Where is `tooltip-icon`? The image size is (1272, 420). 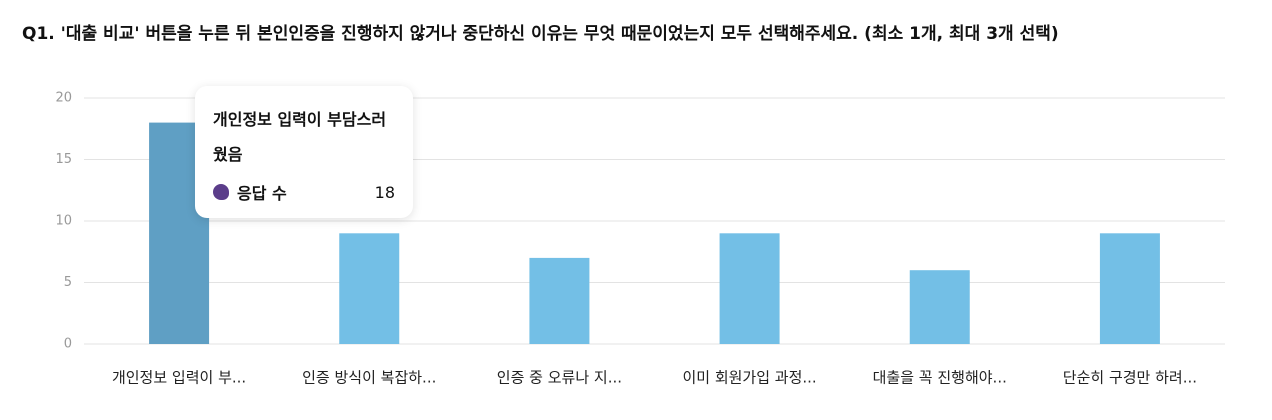
tooltip-icon is located at coordinates (221, 192).